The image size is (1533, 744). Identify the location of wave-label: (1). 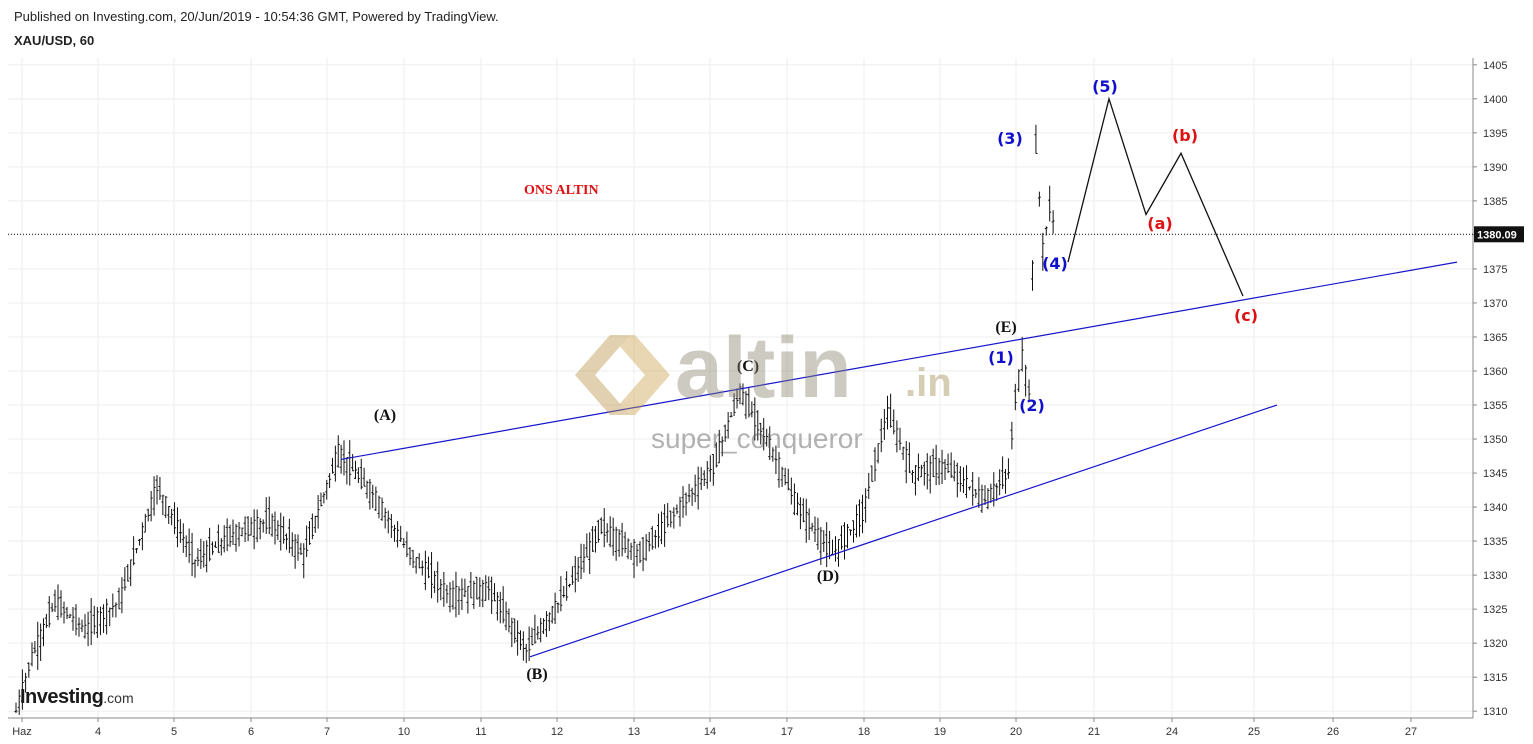
(1001, 357).